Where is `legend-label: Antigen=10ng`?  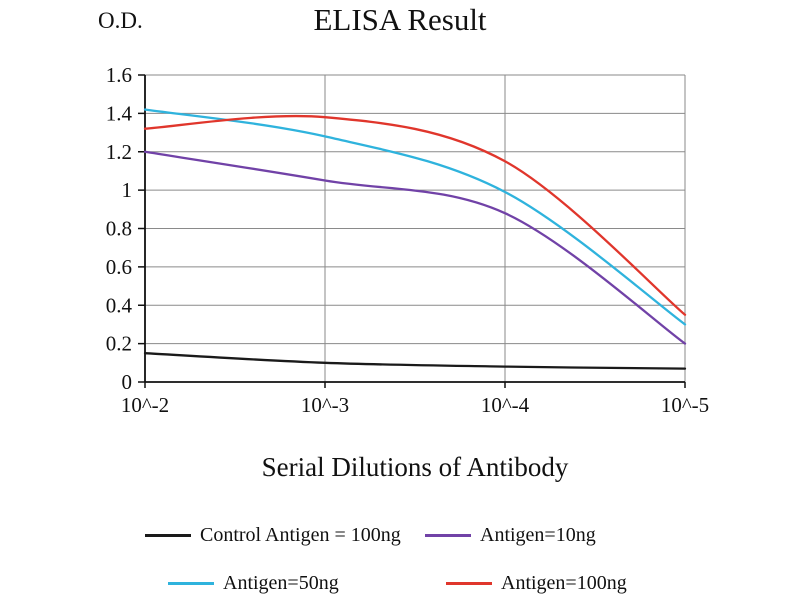
legend-label: Antigen=10ng is located at coordinates (538, 535).